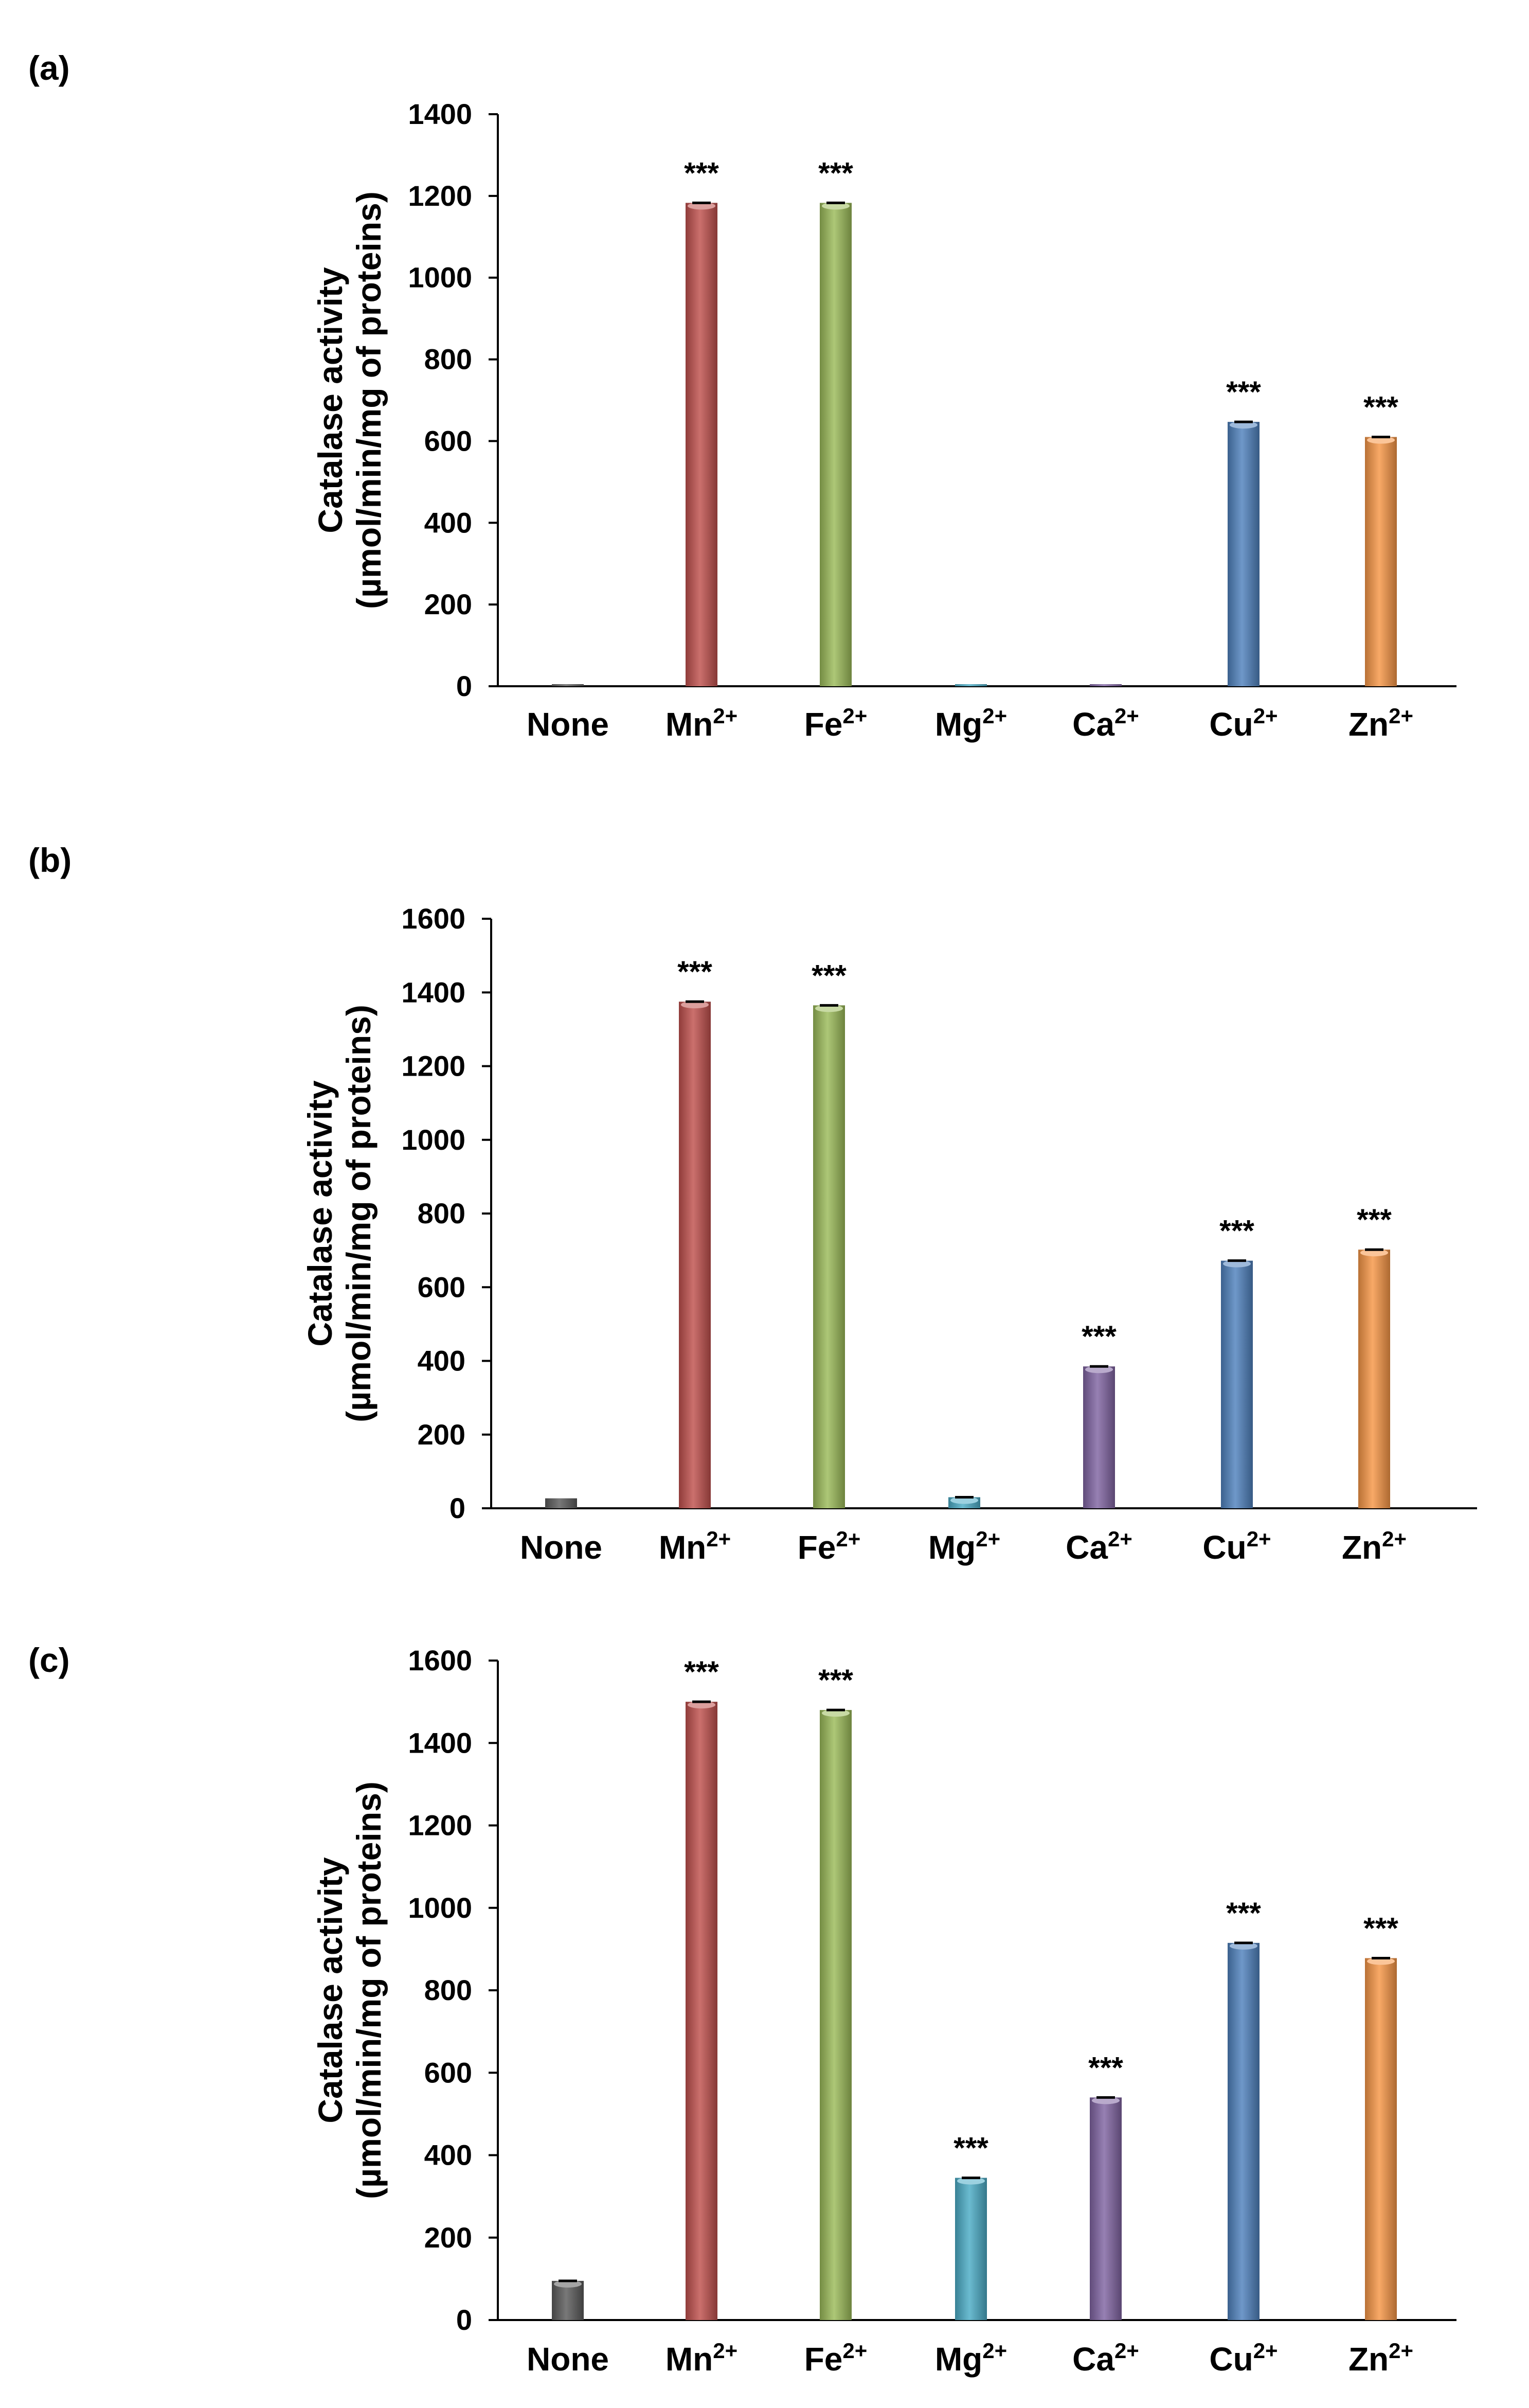  Describe the element at coordinates (49, 1660) in the screenshot. I see `panel-label: (c)` at that location.